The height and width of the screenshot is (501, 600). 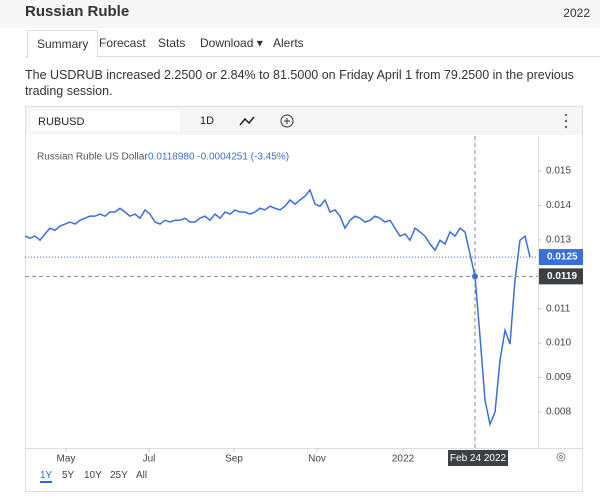 I want to click on crosshair-y-box, so click(x=561, y=276).